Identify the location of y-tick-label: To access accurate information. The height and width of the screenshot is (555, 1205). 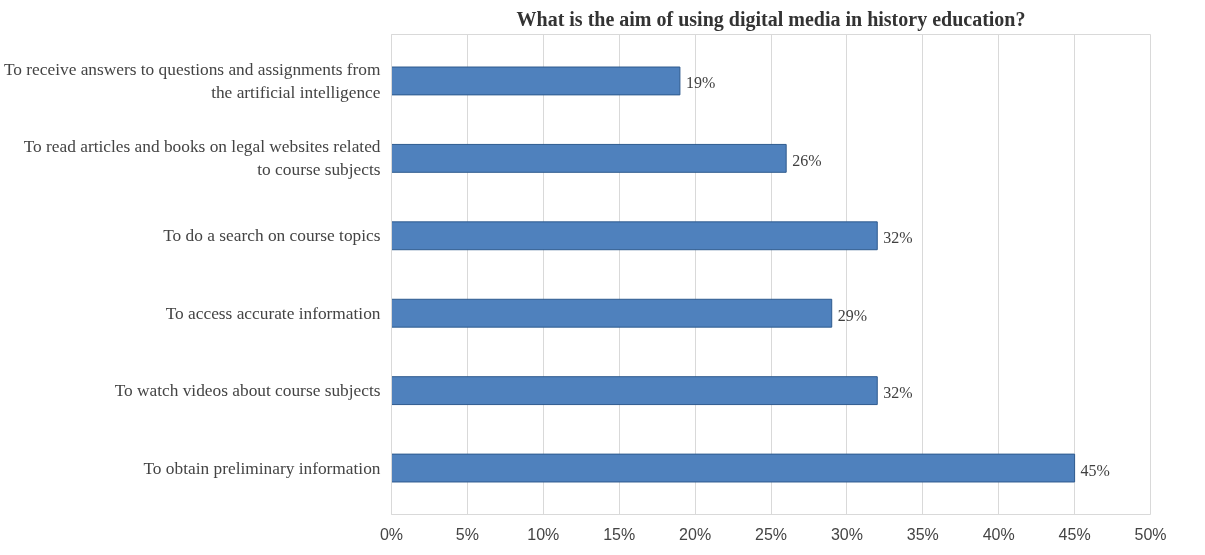
(273, 313).